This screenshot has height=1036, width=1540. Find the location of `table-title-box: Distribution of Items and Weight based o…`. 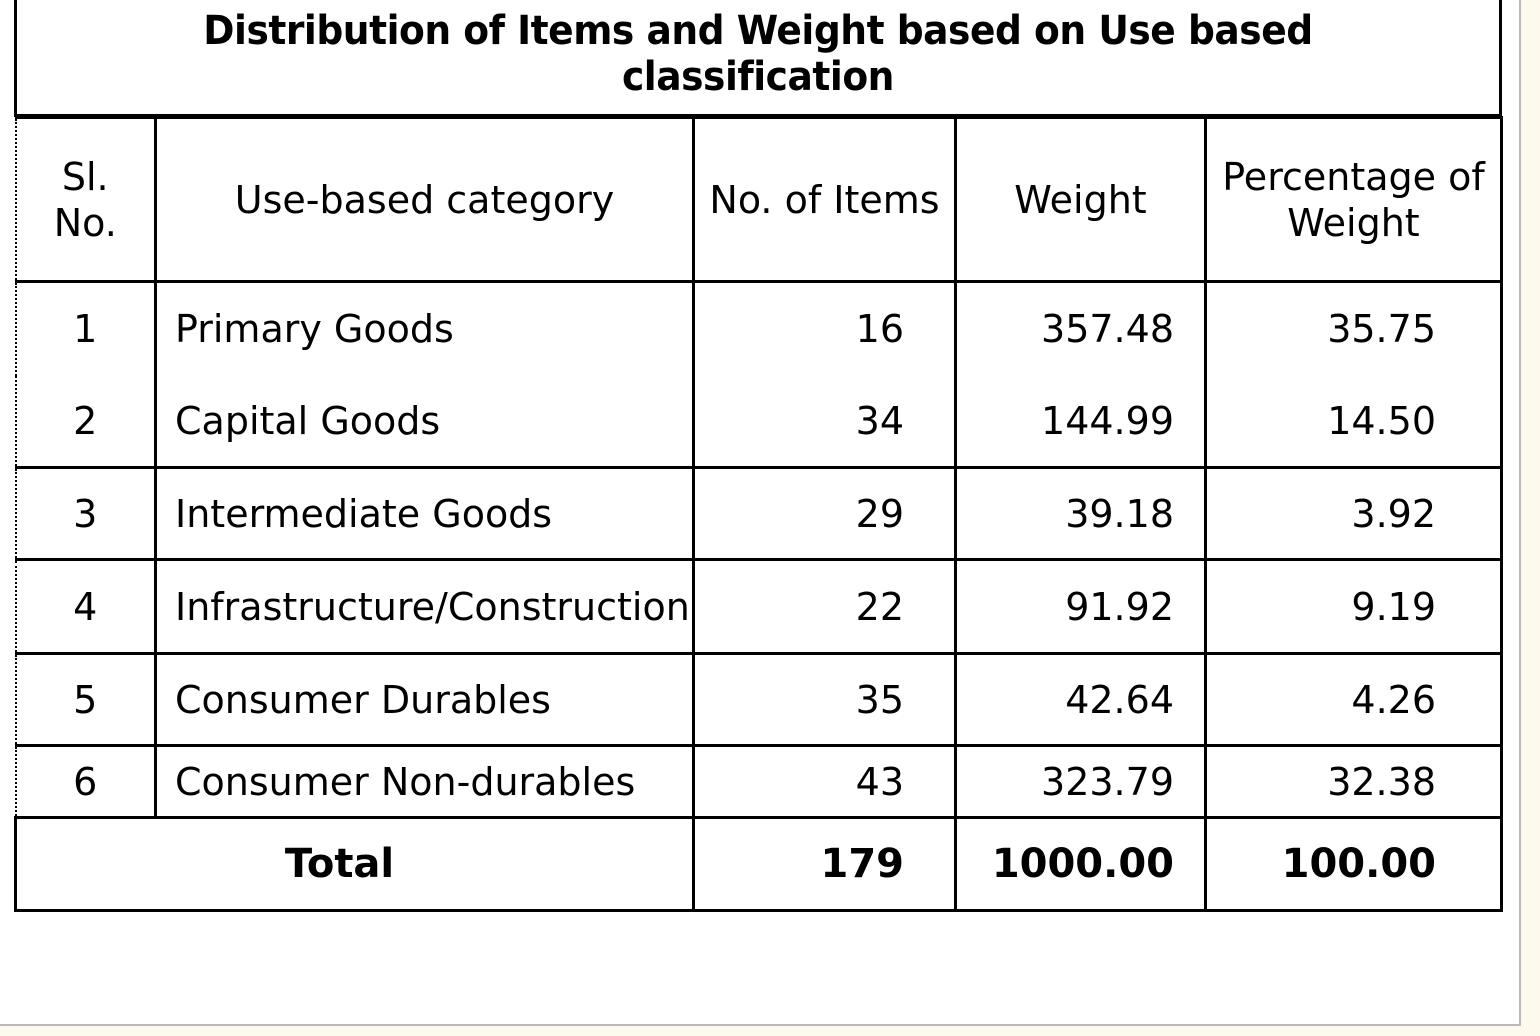

table-title-box: Distribution of Items and Weight based o… is located at coordinates (758, 58).